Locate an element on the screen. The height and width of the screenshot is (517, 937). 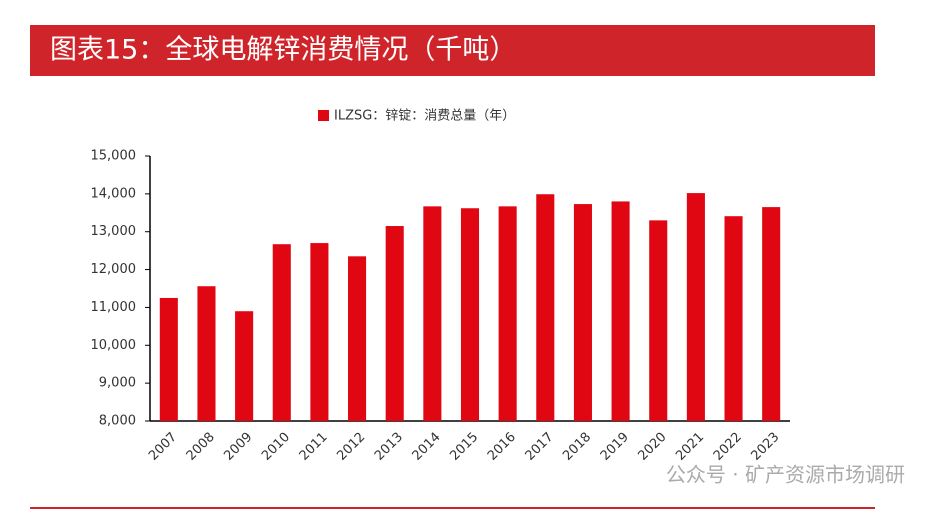
x-tick-label: 2021 is located at coordinates (690, 447).